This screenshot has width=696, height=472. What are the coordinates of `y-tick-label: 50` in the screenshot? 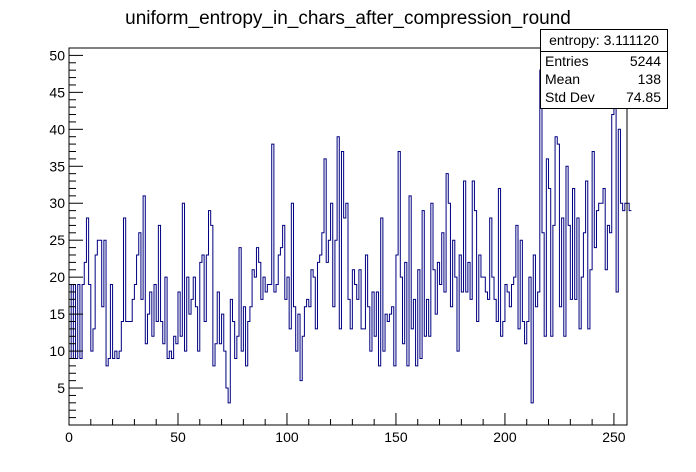 It's located at (57, 55).